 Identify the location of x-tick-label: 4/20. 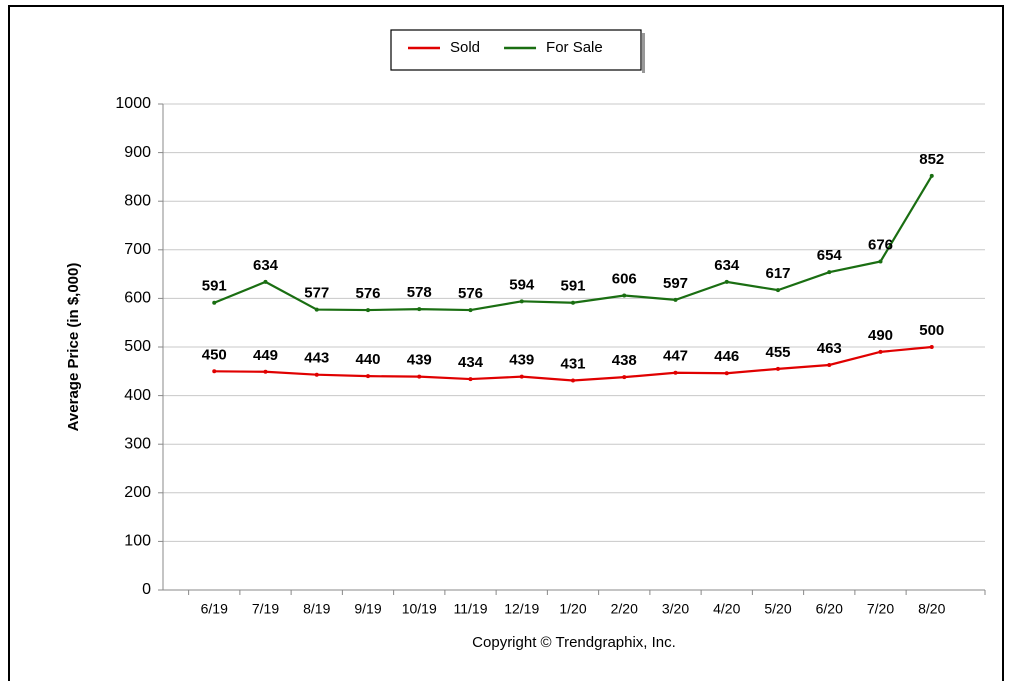
(726, 609).